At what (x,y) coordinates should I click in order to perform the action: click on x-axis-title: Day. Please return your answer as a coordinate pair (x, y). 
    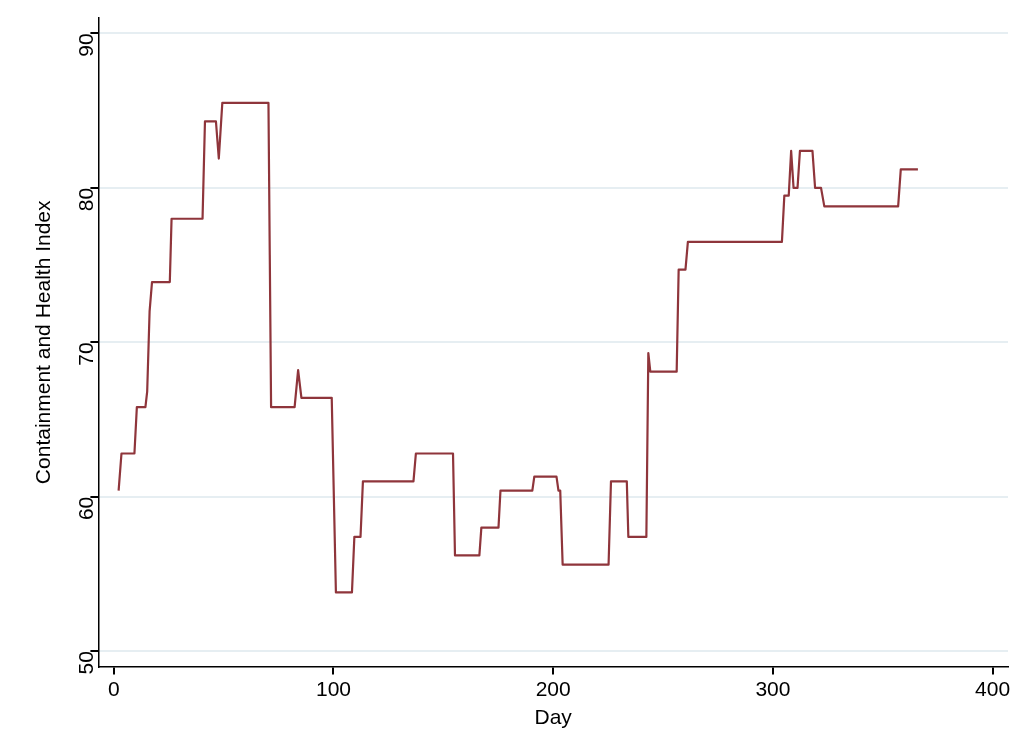
    Looking at the image, I should click on (553, 717).